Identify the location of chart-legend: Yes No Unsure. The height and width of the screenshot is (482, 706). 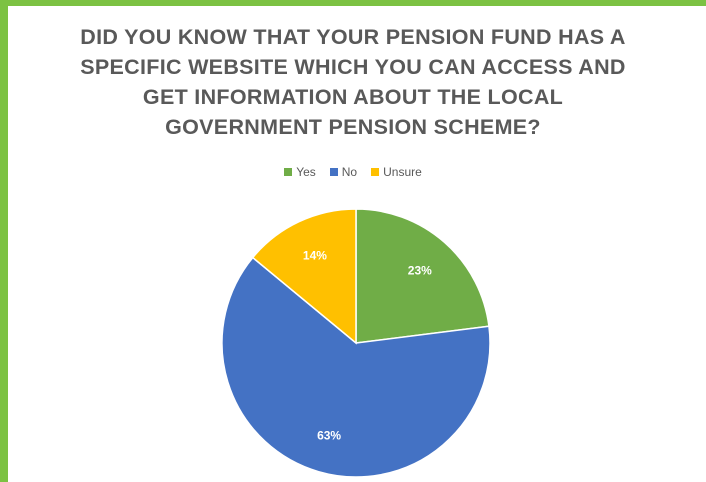
(353, 172).